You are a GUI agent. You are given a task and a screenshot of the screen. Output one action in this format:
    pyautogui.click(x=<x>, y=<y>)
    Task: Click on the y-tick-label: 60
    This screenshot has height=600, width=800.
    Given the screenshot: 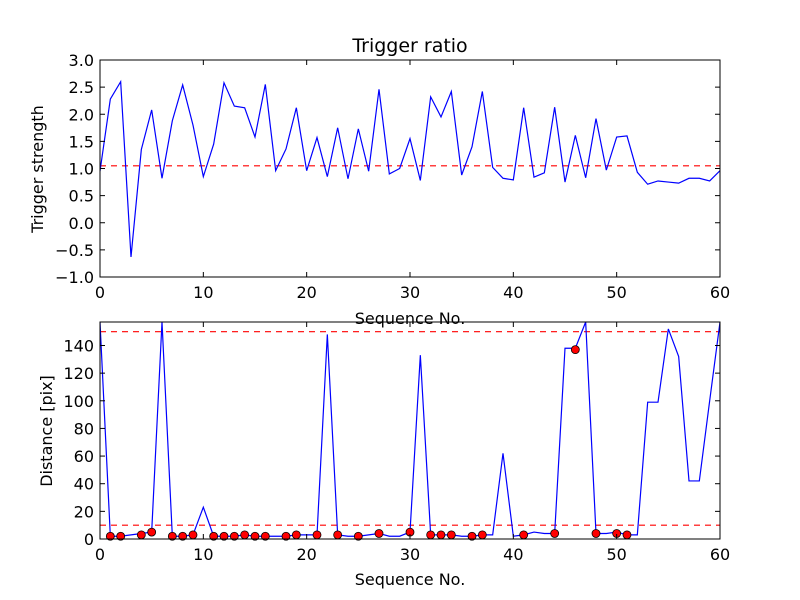 What is the action you would take?
    pyautogui.click(x=84, y=456)
    